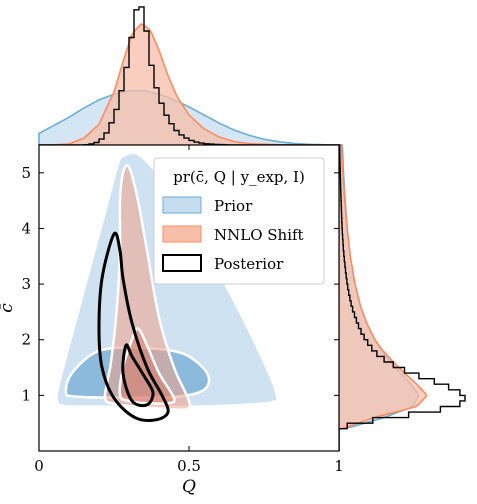 The width and height of the screenshot is (477, 504). What do you see at coordinates (138, 375) in the screenshot?
I see `posterior-inner-contour` at bounding box center [138, 375].